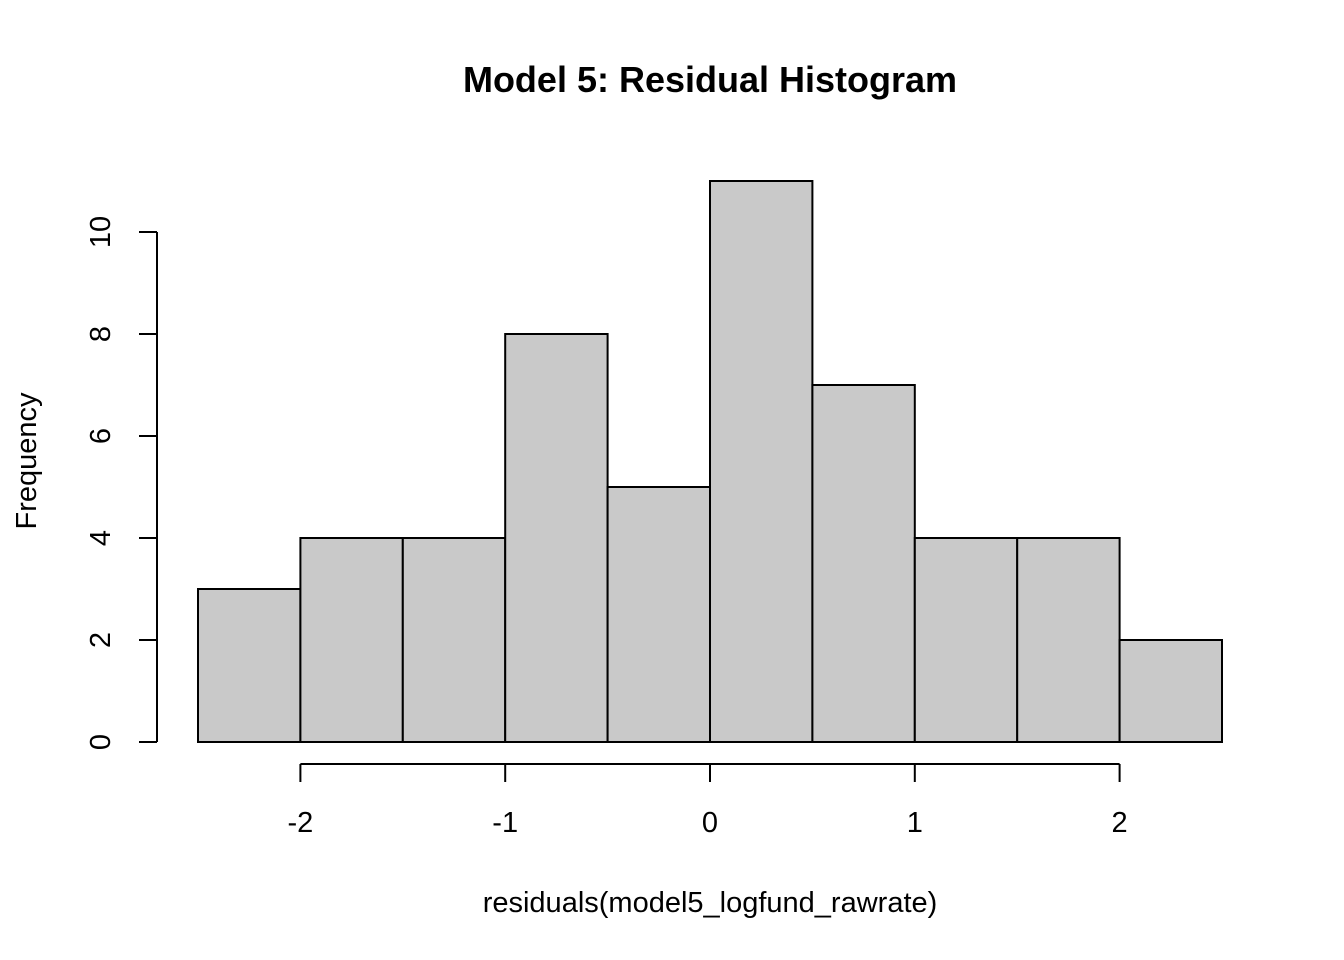  What do you see at coordinates (101, 334) in the screenshot?
I see `y-tick-label: 8` at bounding box center [101, 334].